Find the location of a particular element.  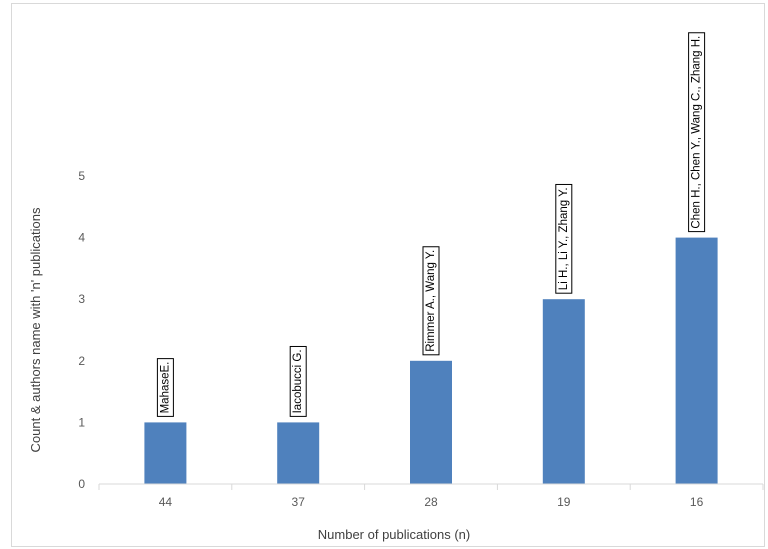

x-axis-tick-labels: 44 37 28 19 16 is located at coordinates (431, 502).